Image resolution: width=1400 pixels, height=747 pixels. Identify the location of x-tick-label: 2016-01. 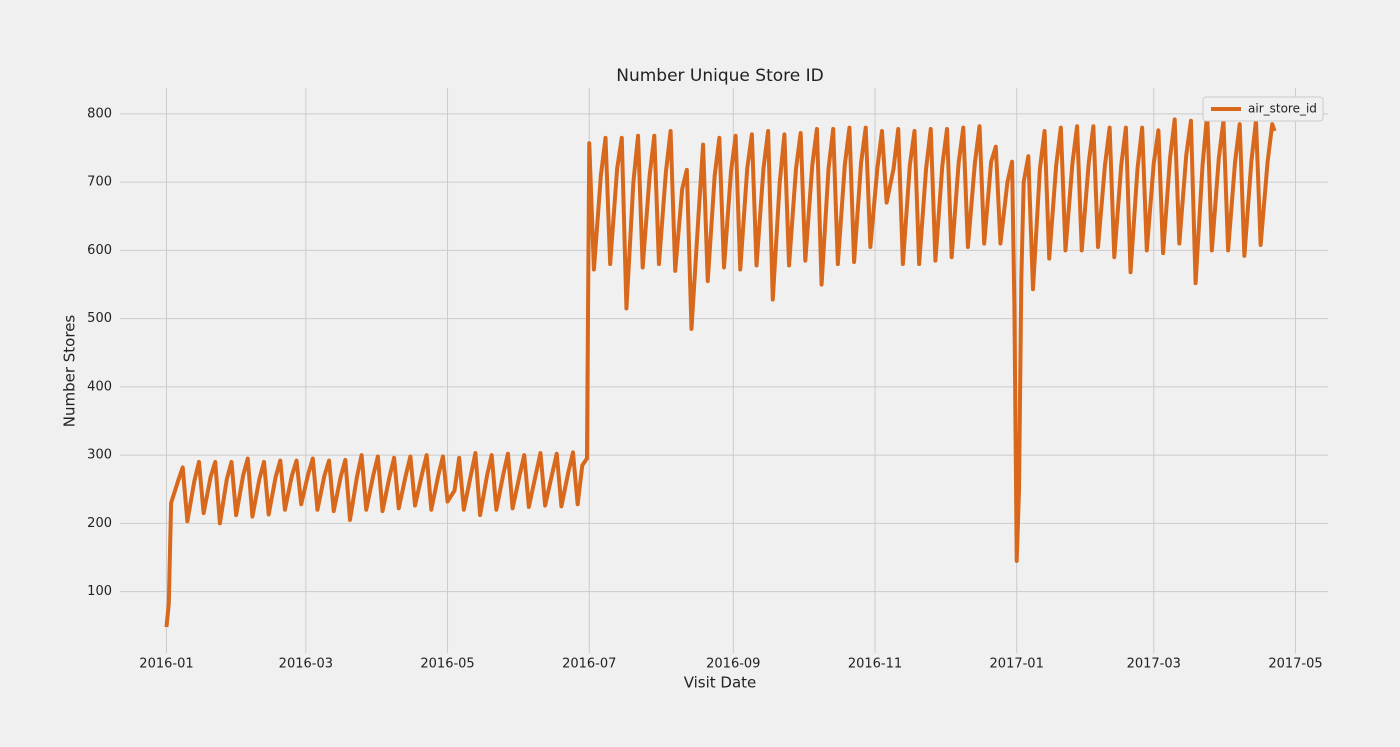
(166, 664).